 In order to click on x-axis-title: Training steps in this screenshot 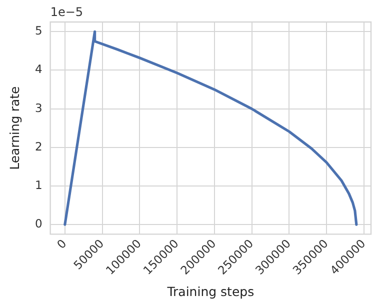, I will do `click(210, 291)`.